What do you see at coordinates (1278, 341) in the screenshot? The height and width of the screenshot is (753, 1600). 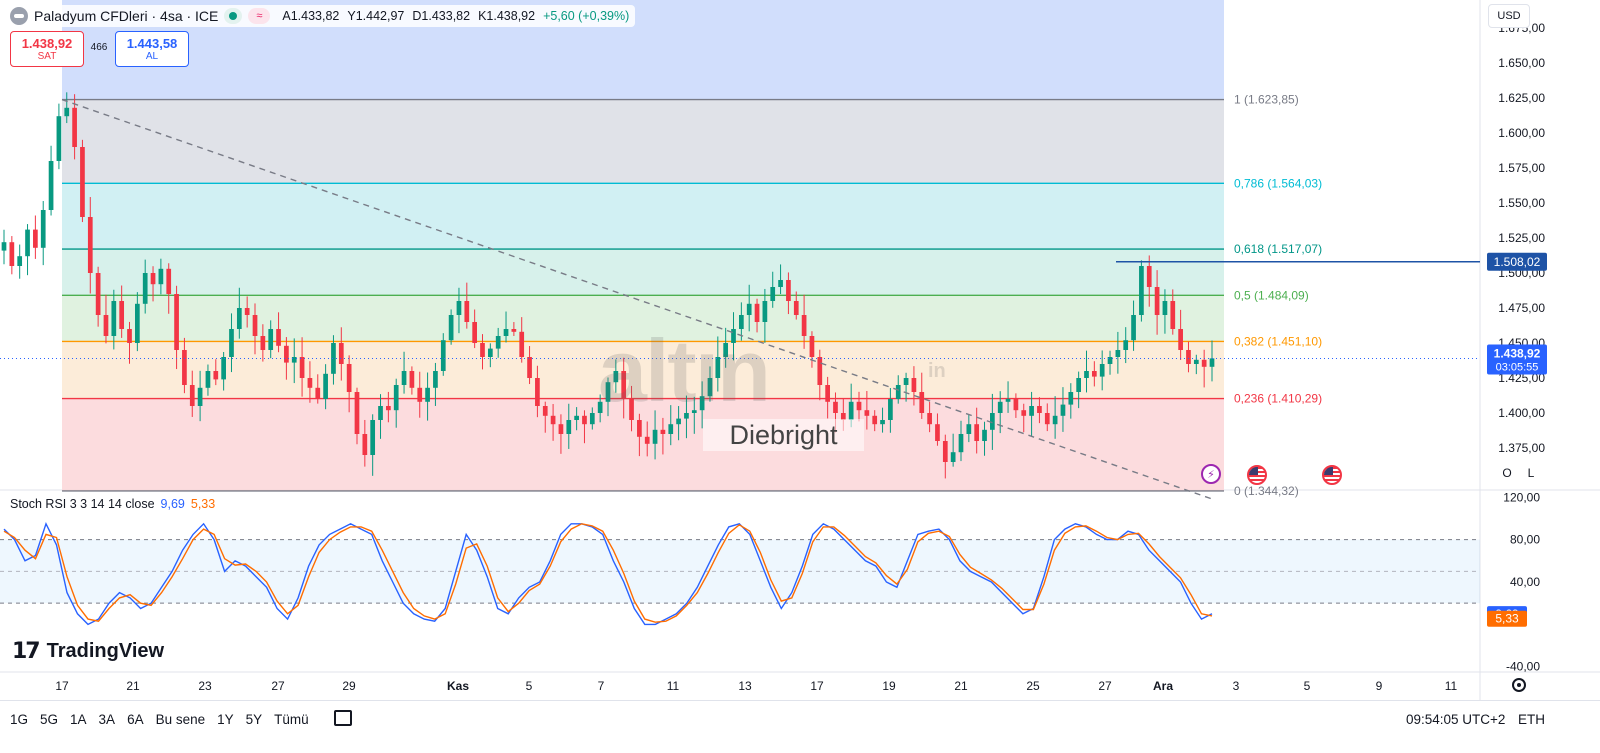 I see `fib-label-4: 0,382 (1.451,10)` at bounding box center [1278, 341].